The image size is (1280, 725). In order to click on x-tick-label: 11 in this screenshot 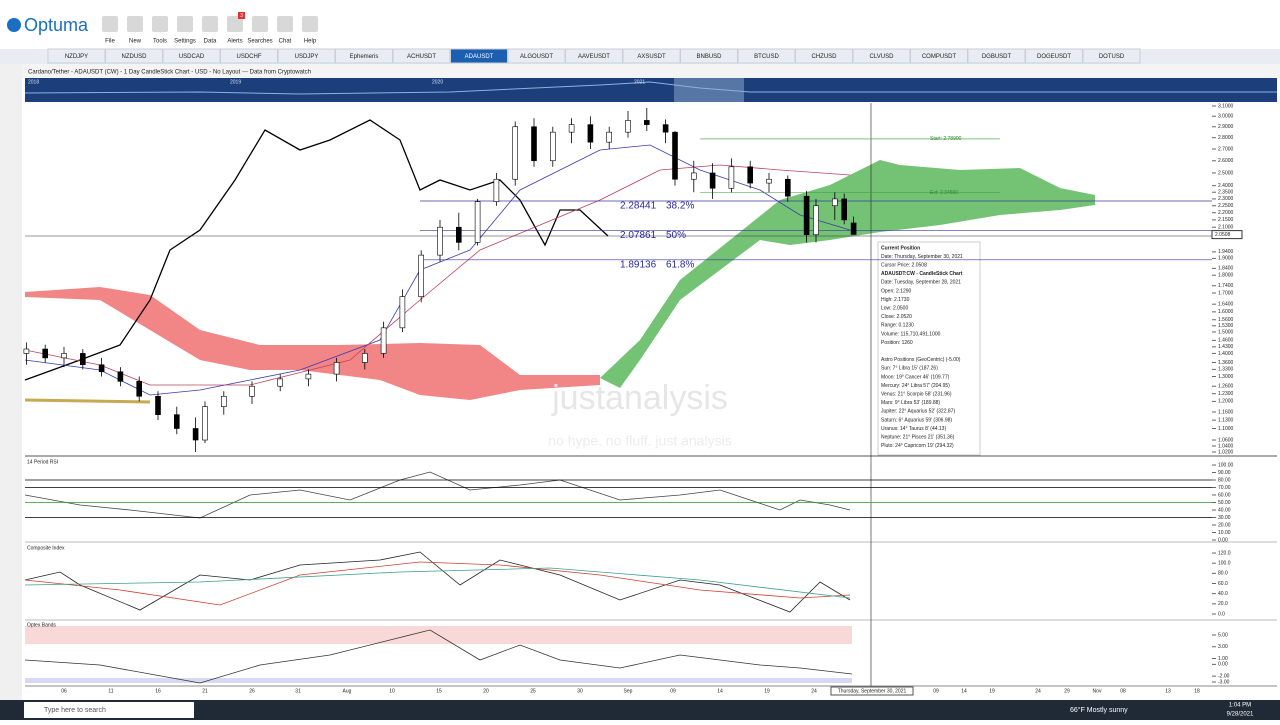, I will do `click(110, 691)`.